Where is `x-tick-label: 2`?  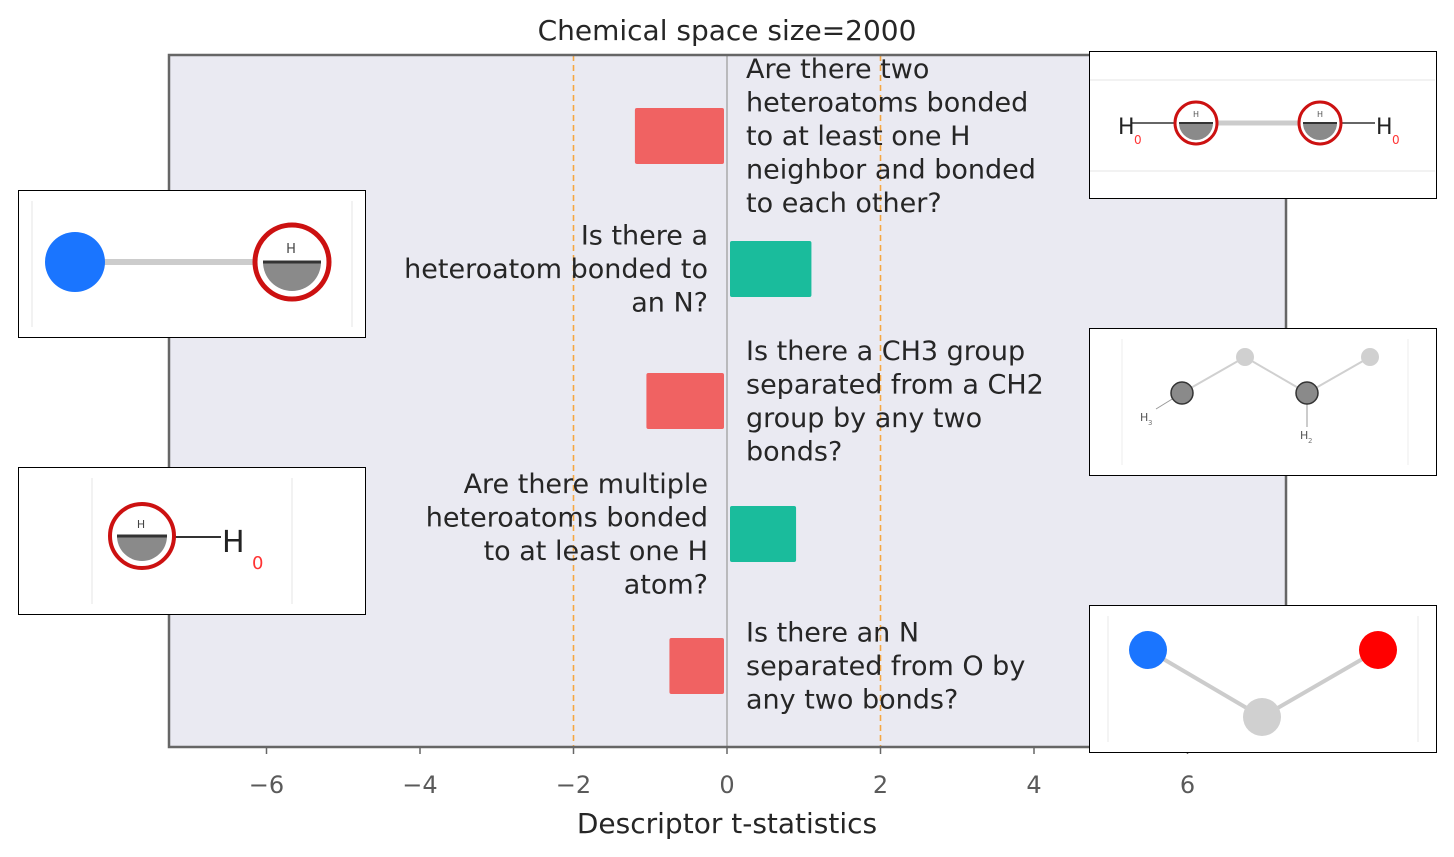
x-tick-label: 2 is located at coordinates (880, 785).